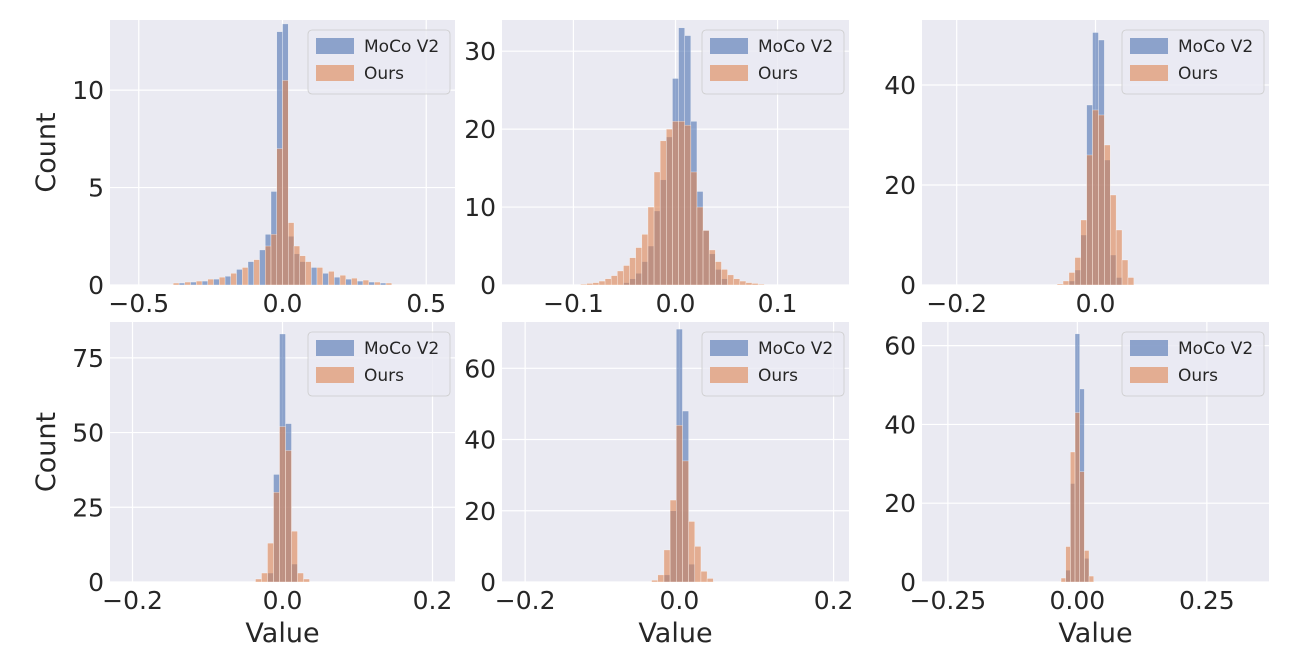 This screenshot has width=1304, height=658. Describe the element at coordinates (778, 303) in the screenshot. I see `x-tick-label: 0.1` at that location.